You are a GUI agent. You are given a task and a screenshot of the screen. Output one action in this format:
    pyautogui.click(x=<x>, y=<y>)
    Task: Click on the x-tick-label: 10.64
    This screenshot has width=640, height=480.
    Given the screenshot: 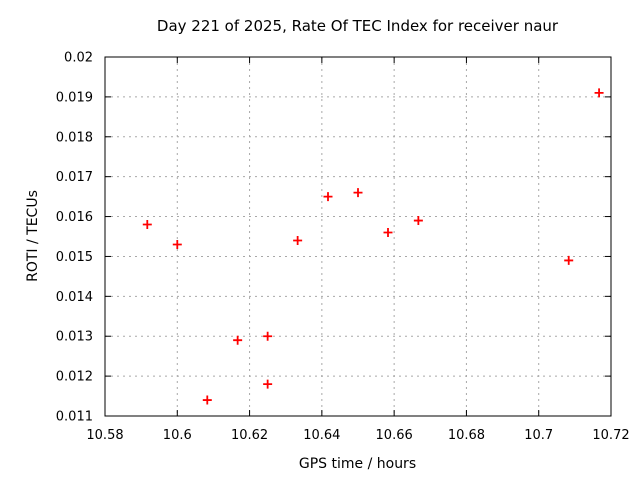 What is the action you would take?
    pyautogui.click(x=321, y=435)
    